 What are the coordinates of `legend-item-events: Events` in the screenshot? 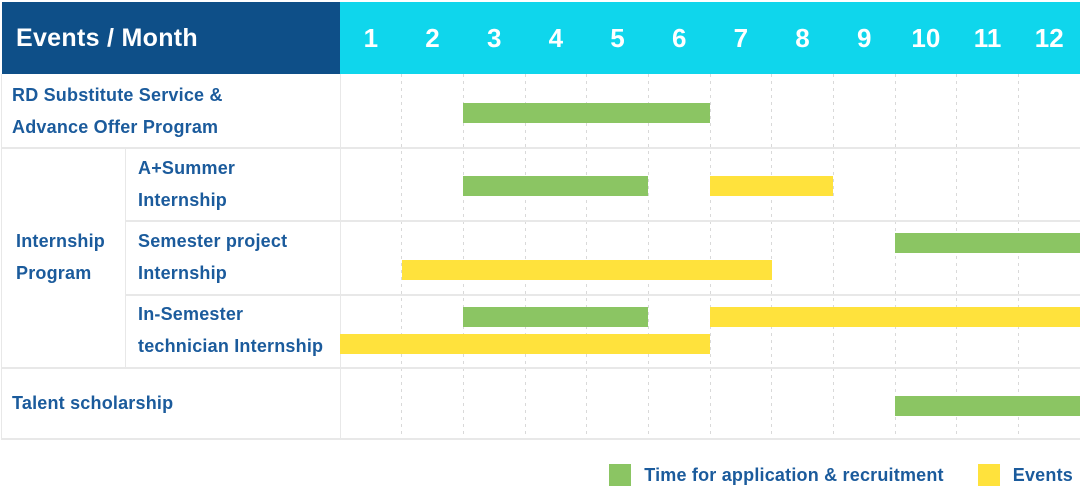 It's located at (1025, 475).